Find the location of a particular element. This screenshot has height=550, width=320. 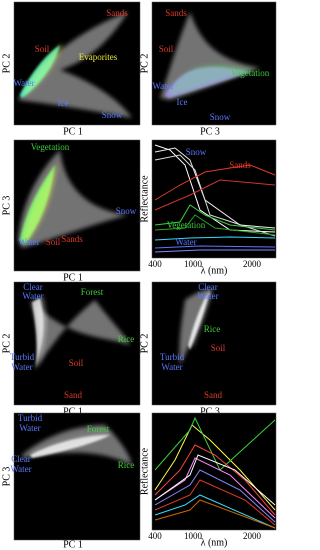

panel: Sands Soil Vegetation Water Ice Snow PC 3 PC 2 is located at coordinates (208, 69).